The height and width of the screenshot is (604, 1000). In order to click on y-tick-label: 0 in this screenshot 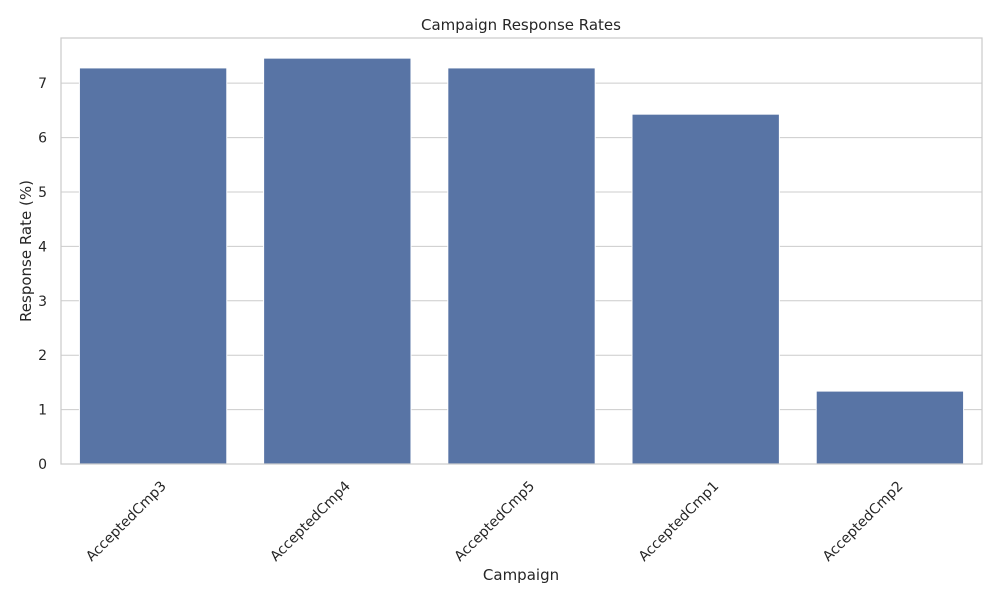, I will do `click(42, 465)`.